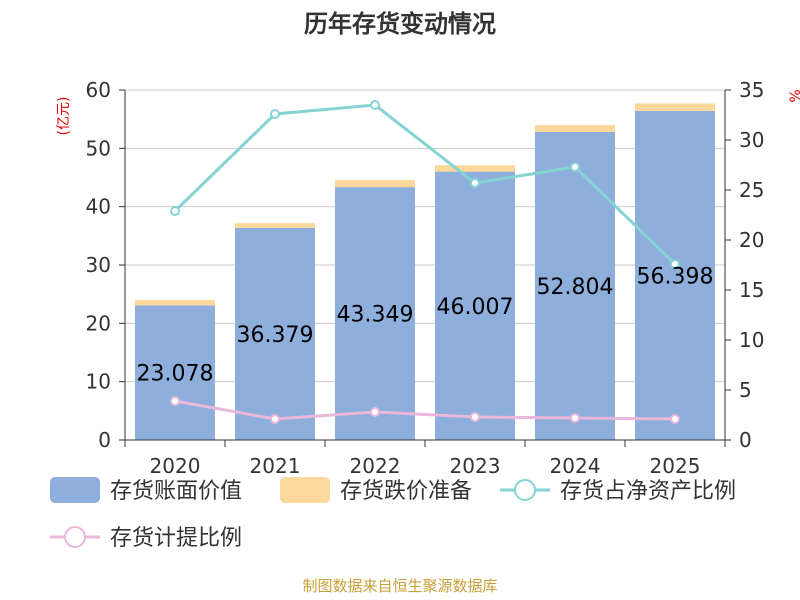 This screenshot has height=600, width=800. Describe the element at coordinates (305, 490) in the screenshot. I see `legend-provision-swatch` at that location.